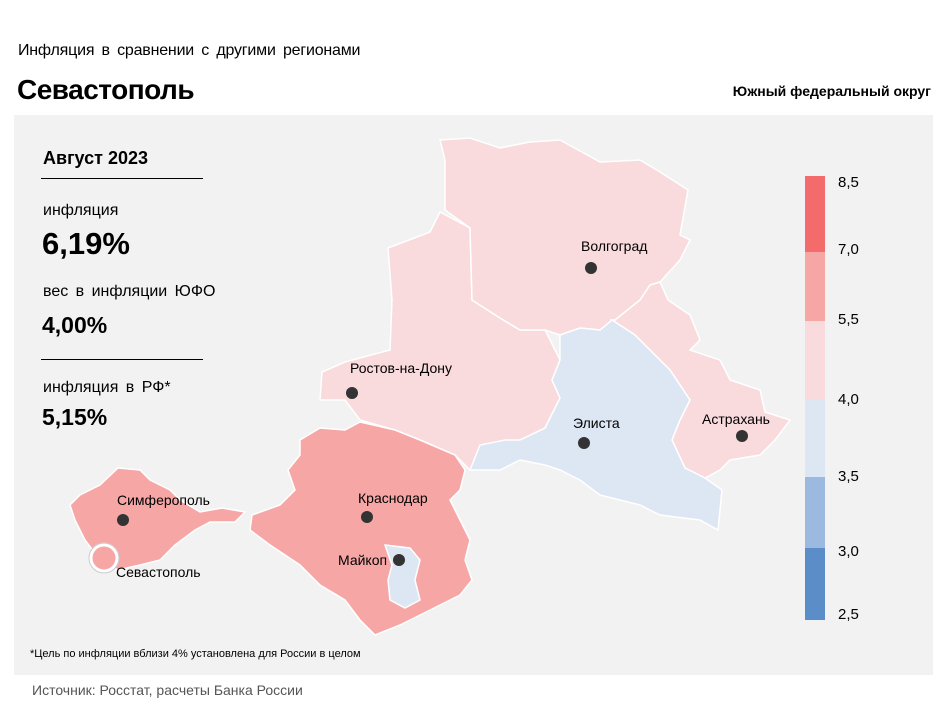 The width and height of the screenshot is (950, 713). What do you see at coordinates (163, 500) in the screenshot?
I see `city-label-simferopol: Симферополь` at bounding box center [163, 500].